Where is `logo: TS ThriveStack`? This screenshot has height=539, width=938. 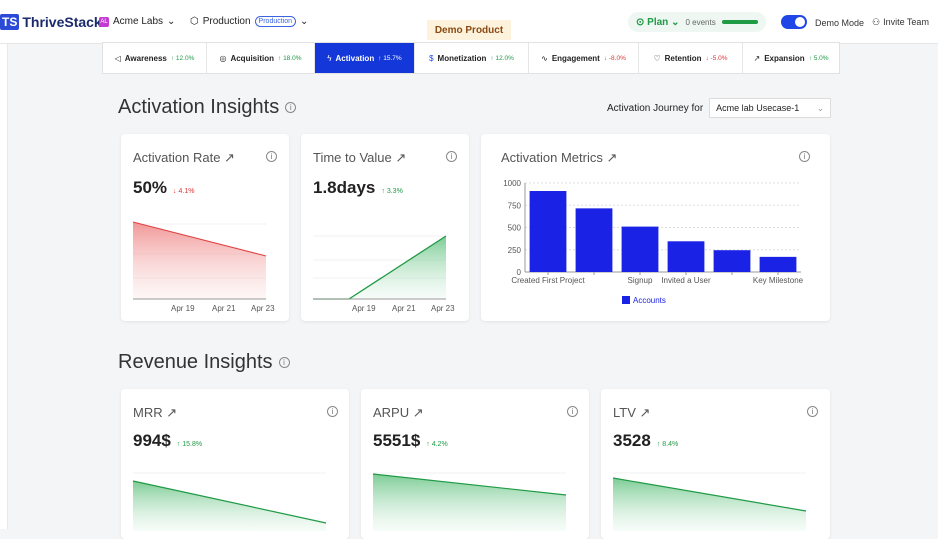 logo: TS ThriveStack is located at coordinates (51, 22).